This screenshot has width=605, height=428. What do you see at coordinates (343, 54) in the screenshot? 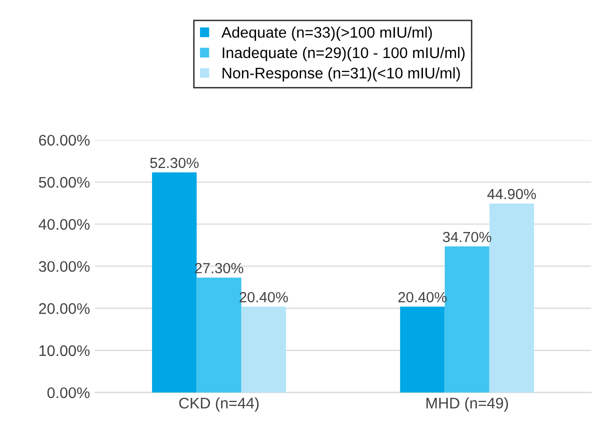
I see `legend-label: Inadequate (n=29)(10 - 100 mIU/ml)` at bounding box center [343, 54].